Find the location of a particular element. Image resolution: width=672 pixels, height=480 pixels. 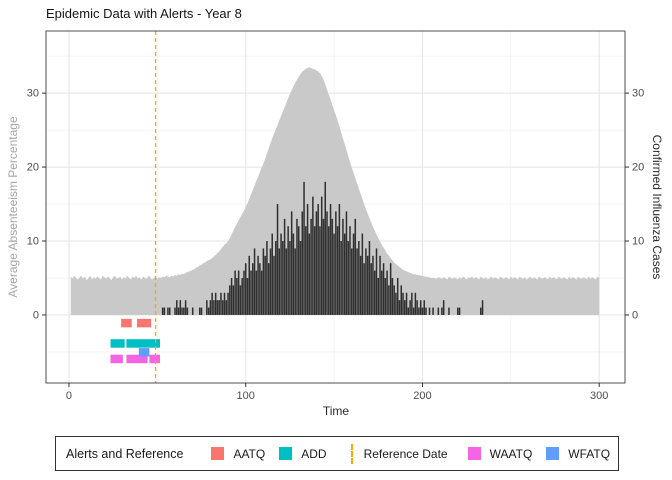

legend-item-add: ADD is located at coordinates (303, 453).